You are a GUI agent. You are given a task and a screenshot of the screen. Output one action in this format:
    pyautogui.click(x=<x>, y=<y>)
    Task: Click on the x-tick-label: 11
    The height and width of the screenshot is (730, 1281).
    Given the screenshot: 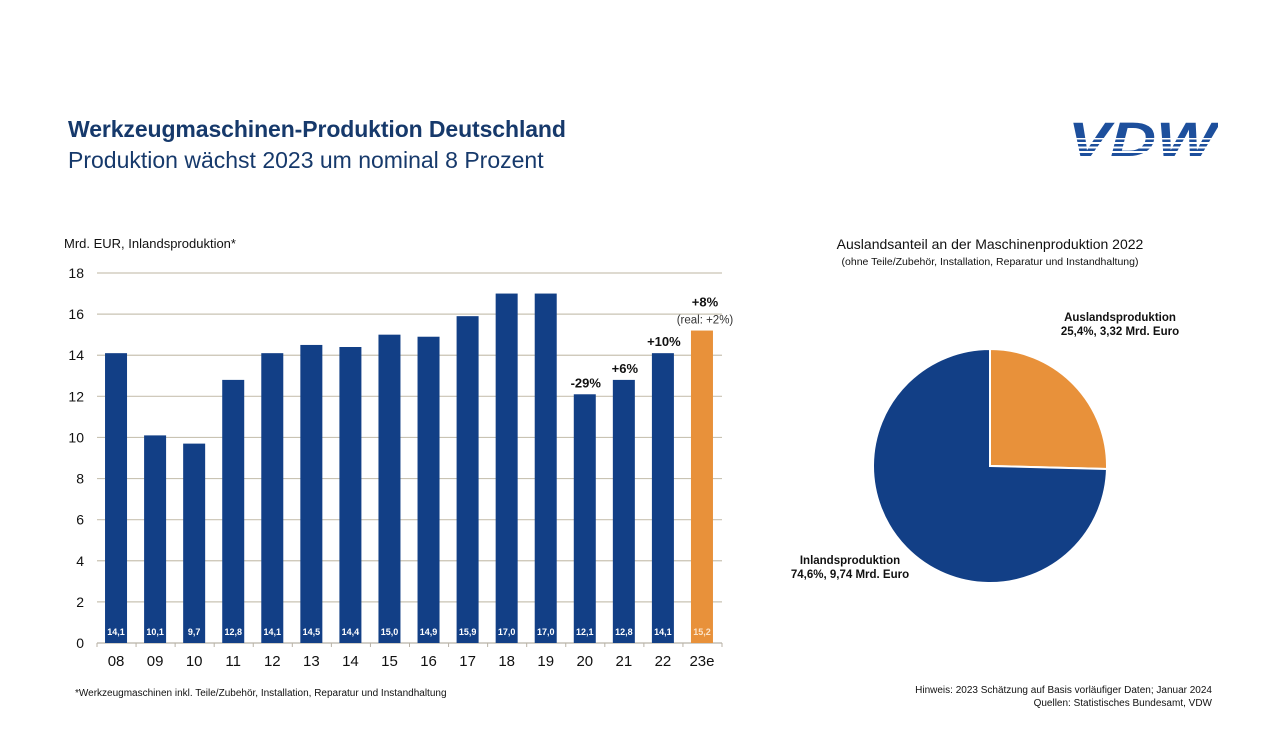 What is the action you would take?
    pyautogui.click(x=233, y=661)
    